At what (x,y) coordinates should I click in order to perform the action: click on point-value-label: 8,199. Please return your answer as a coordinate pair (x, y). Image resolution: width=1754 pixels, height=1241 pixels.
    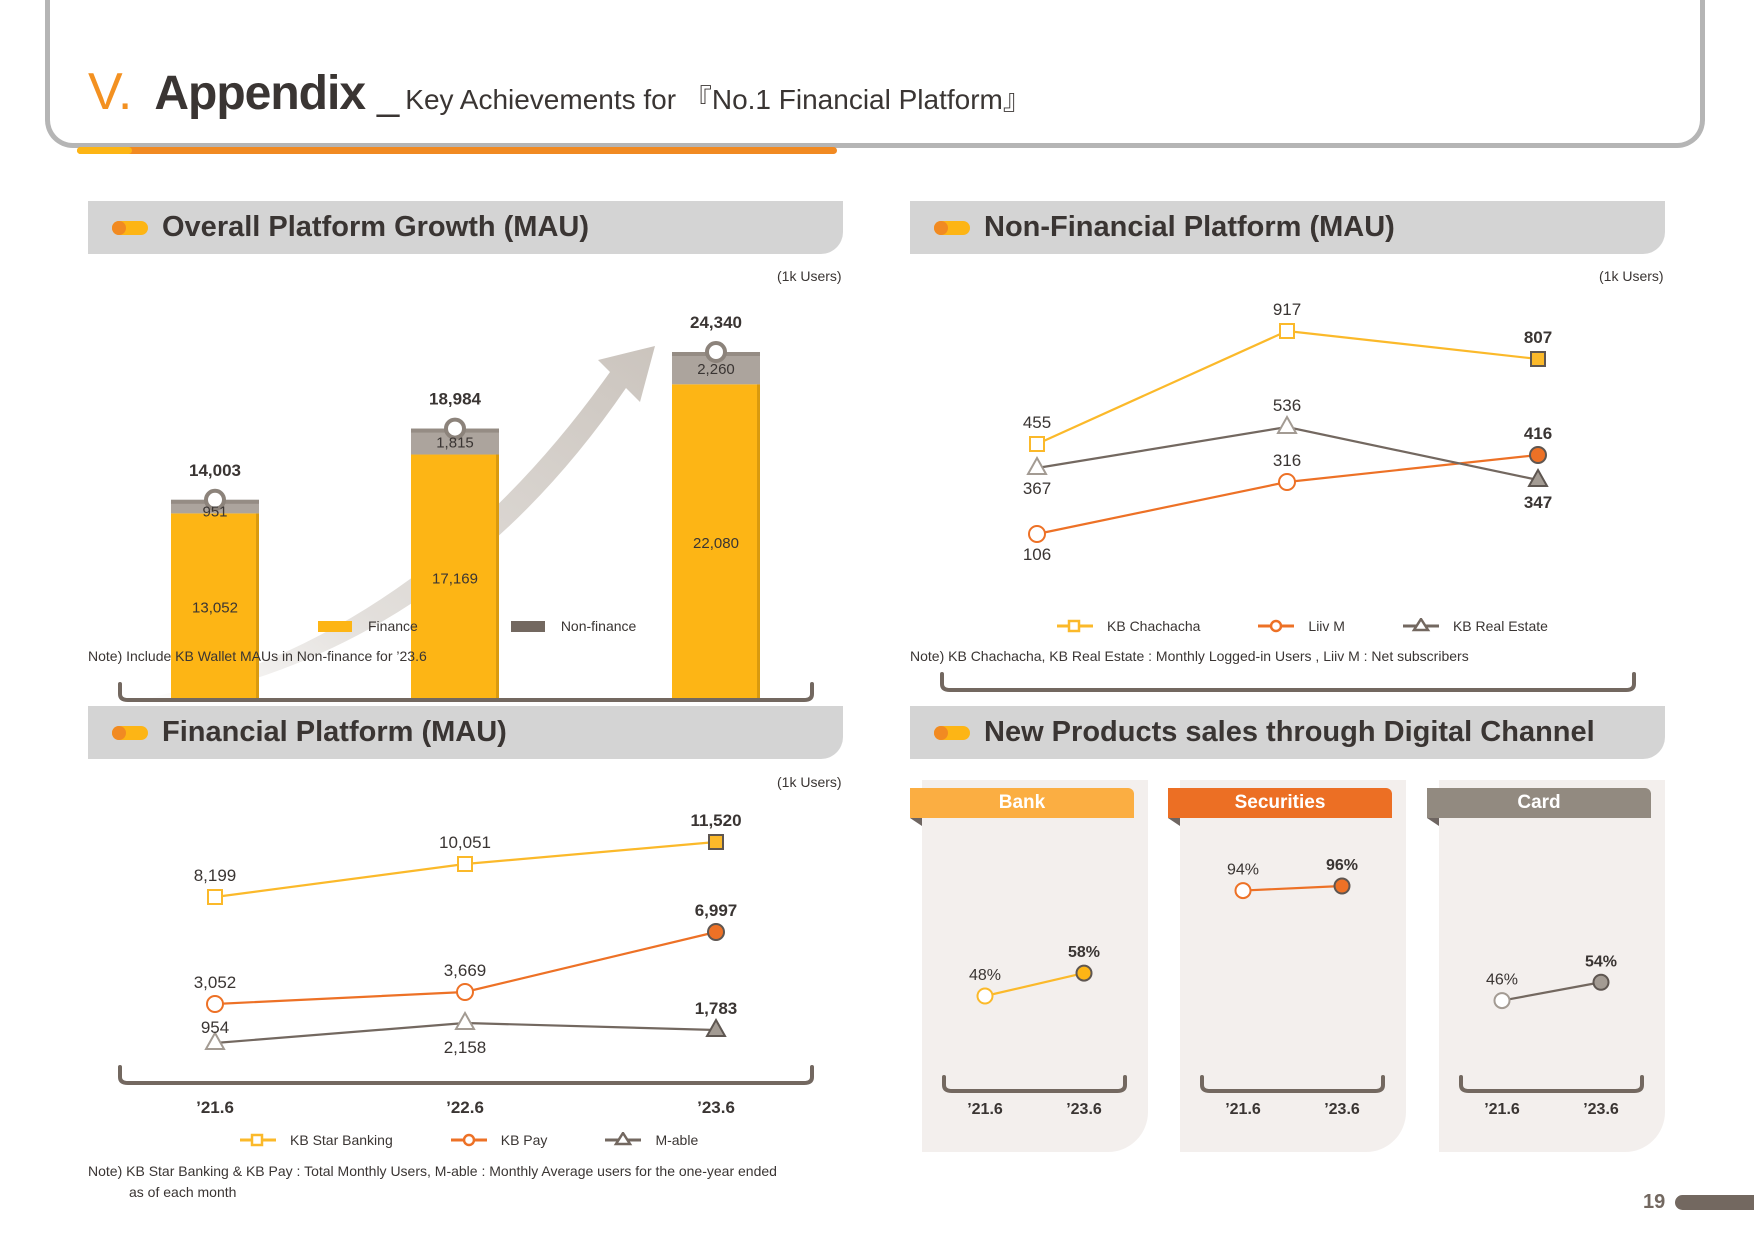
    Looking at the image, I should click on (215, 875).